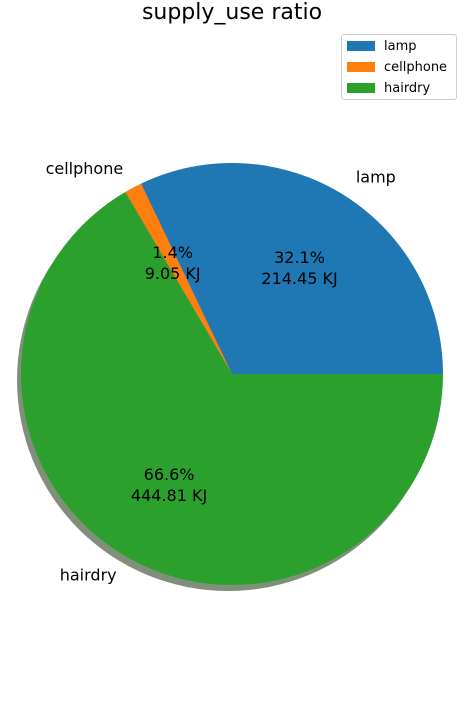 The height and width of the screenshot is (720, 465). I want to click on legend-item-hairdry: hairdry, so click(388, 88).